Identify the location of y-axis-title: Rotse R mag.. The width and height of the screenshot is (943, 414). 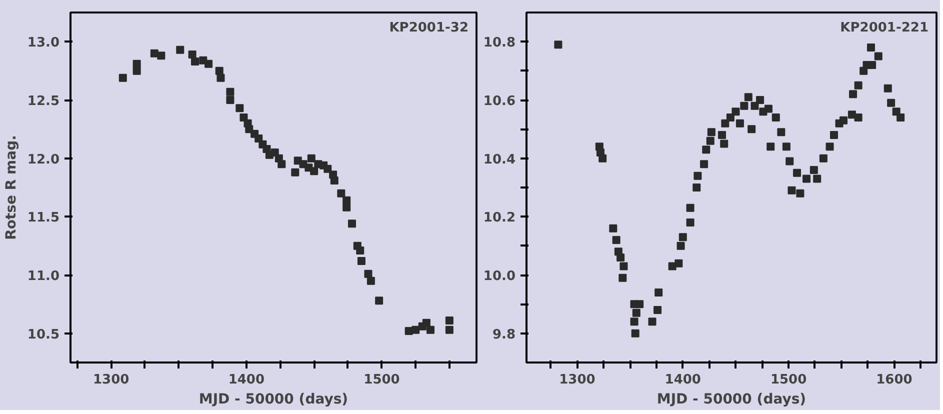
(11, 187).